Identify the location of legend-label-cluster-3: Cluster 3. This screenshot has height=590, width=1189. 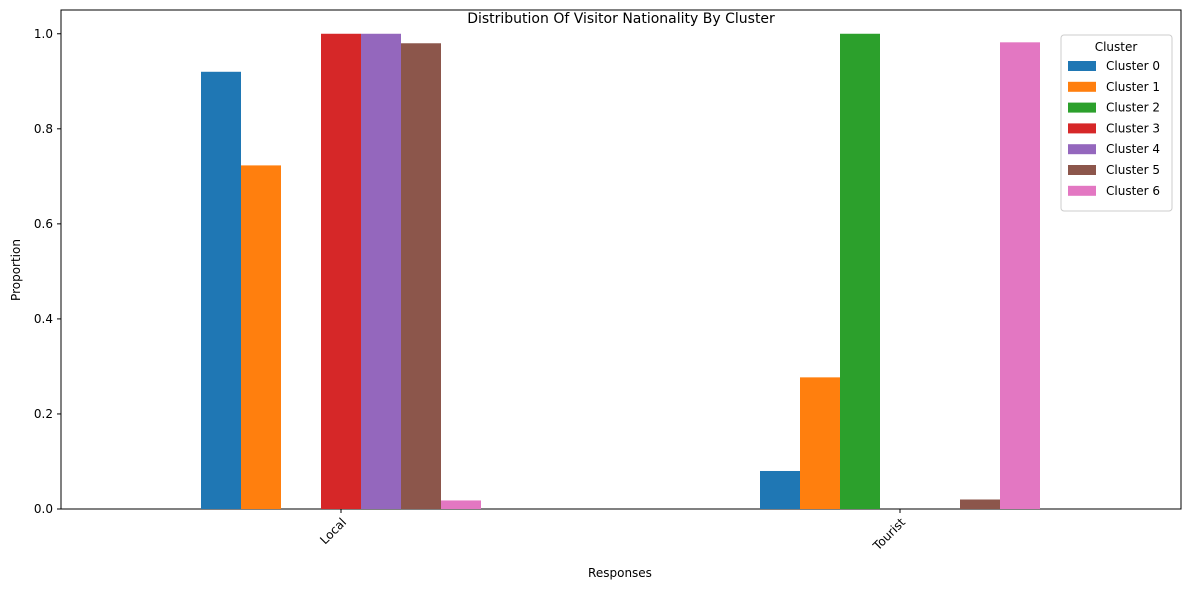
(1133, 128).